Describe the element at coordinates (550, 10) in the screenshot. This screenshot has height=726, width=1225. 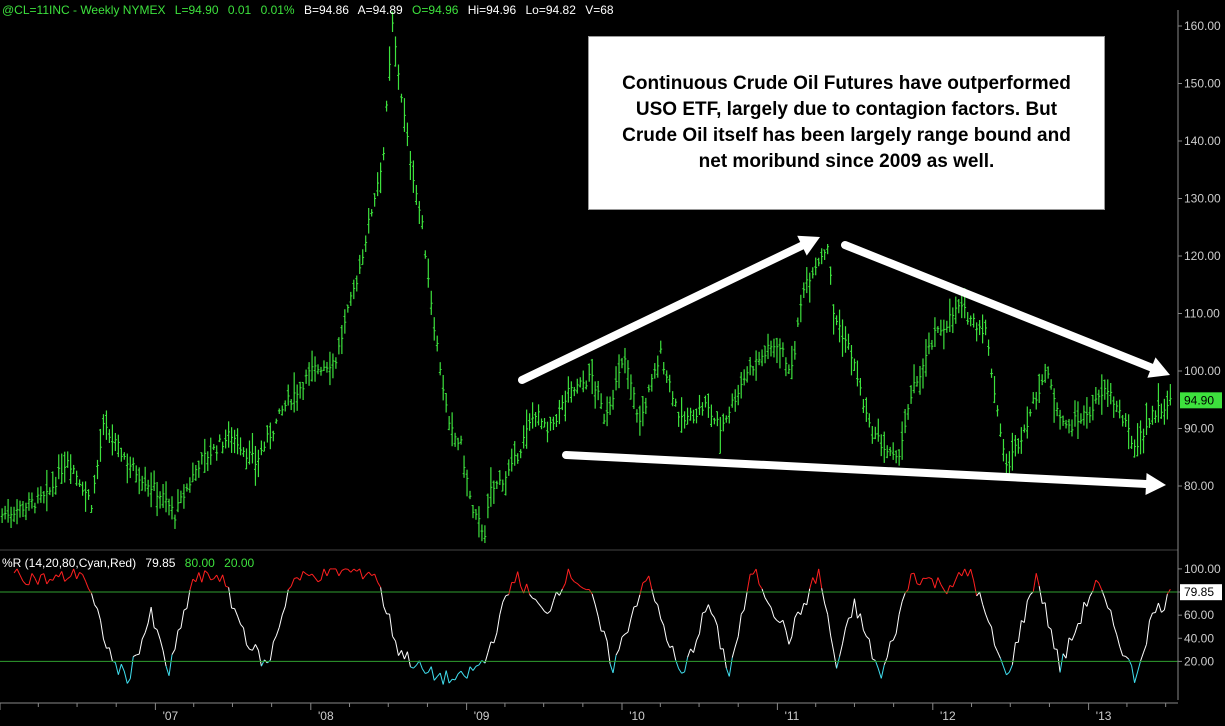
I see `low-price: Lo=94.82` at that location.